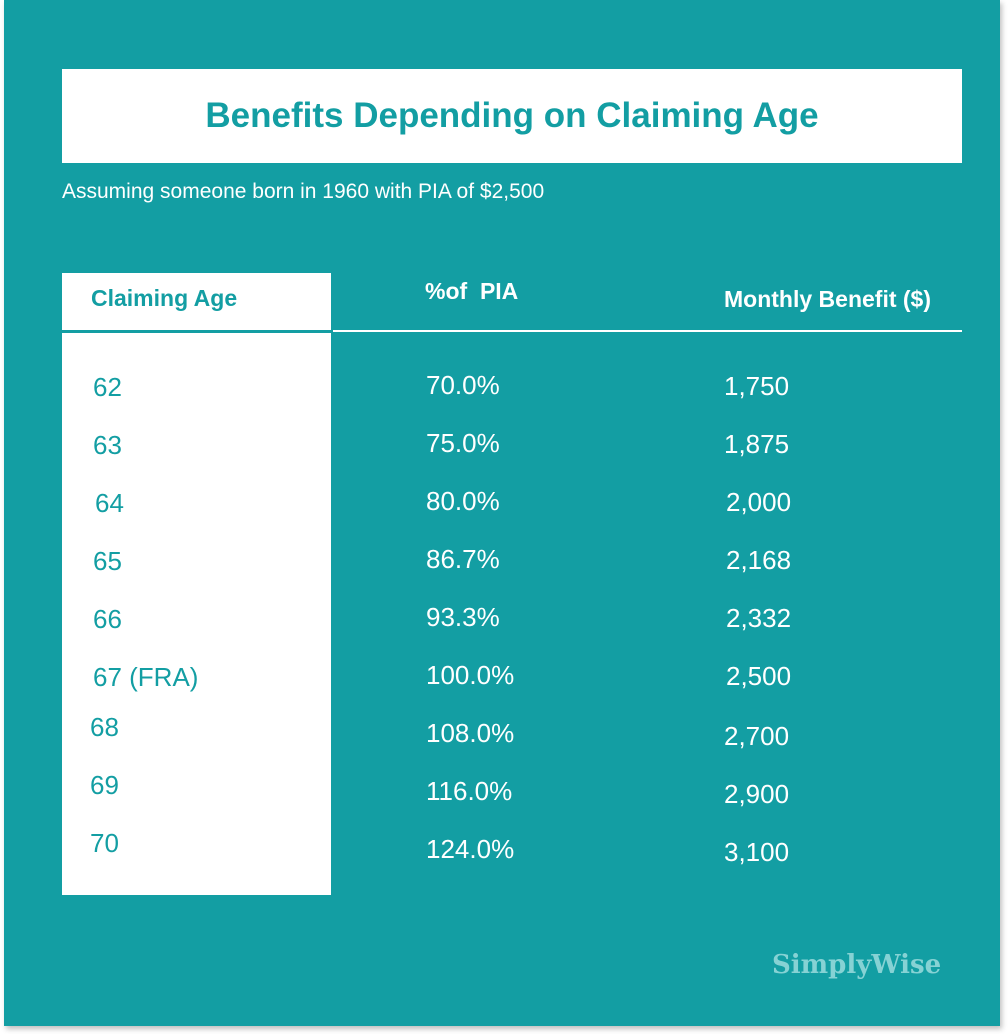 The image size is (1008, 1034). What do you see at coordinates (470, 733) in the screenshot?
I see `cell-pct-pia: 108.0%` at bounding box center [470, 733].